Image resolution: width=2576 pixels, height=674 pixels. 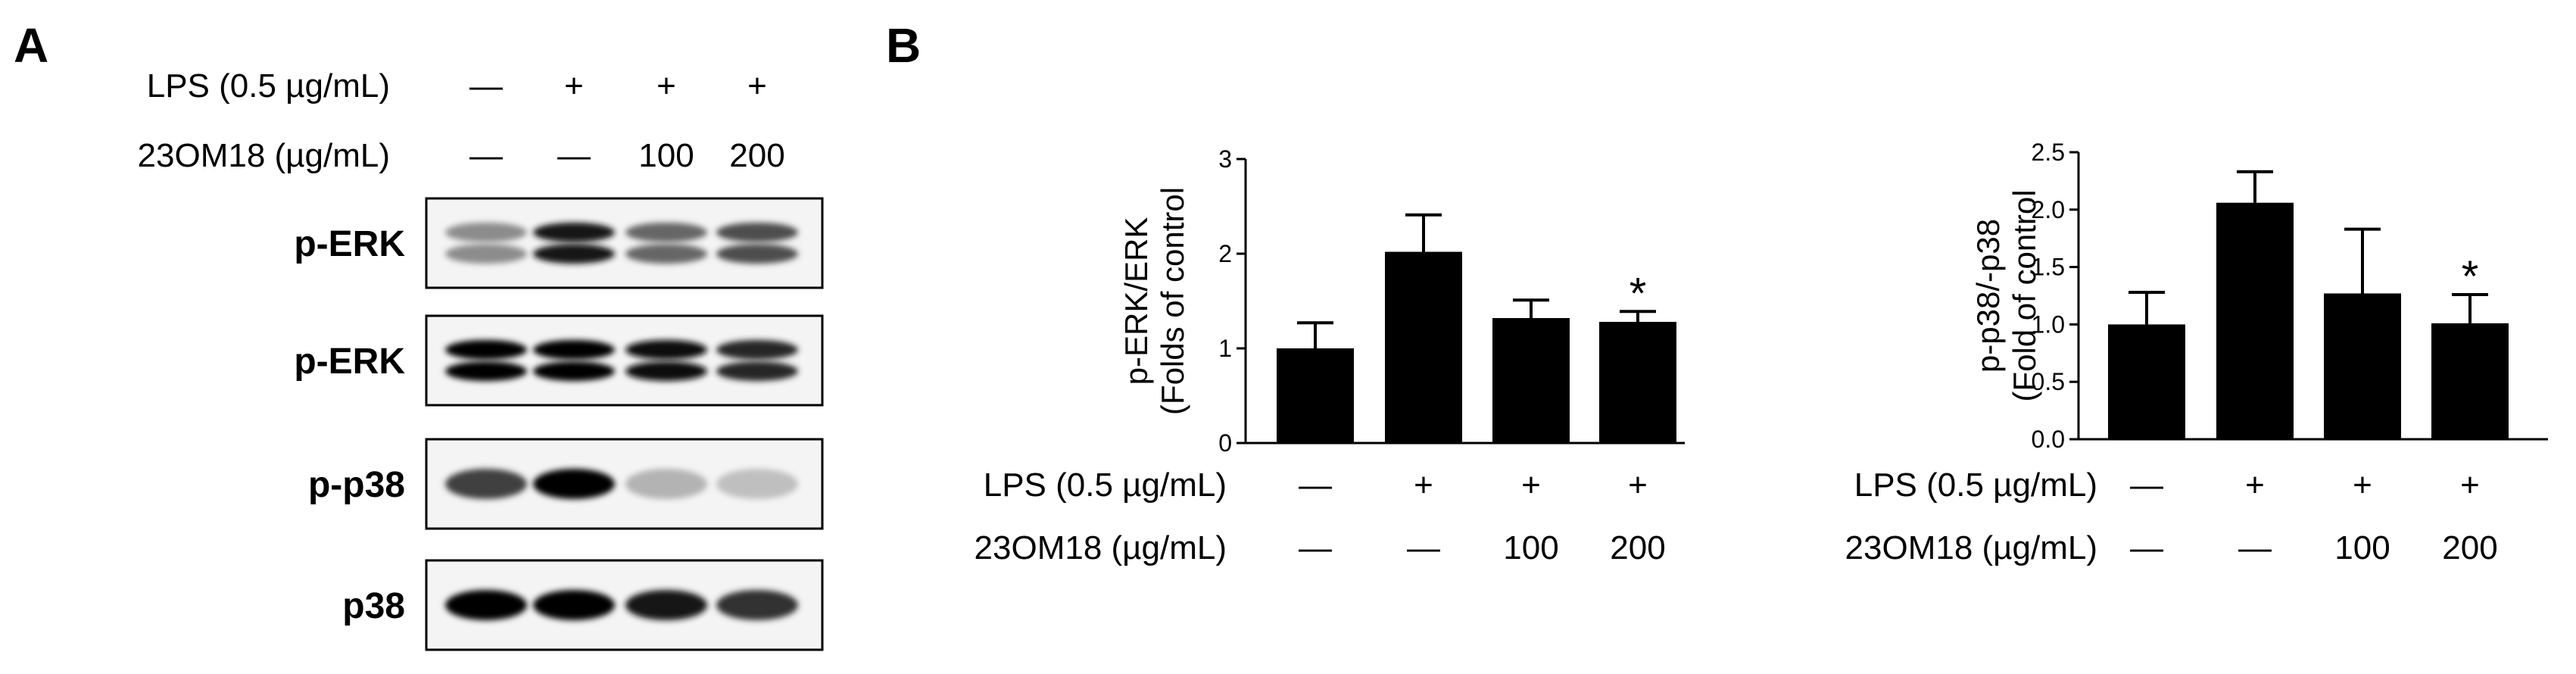 What do you see at coordinates (1225, 443) in the screenshot?
I see `chart0-ytick-label-0: 0` at bounding box center [1225, 443].